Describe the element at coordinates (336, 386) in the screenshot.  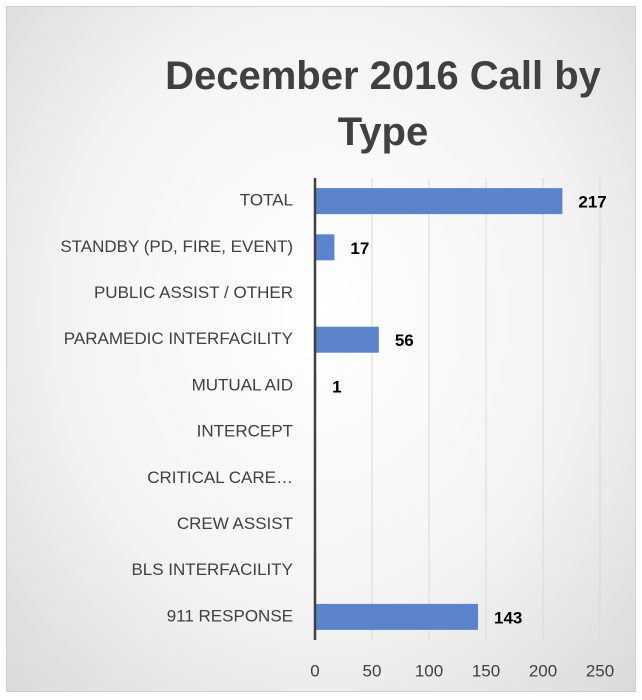
I see `data-label: 1` at that location.